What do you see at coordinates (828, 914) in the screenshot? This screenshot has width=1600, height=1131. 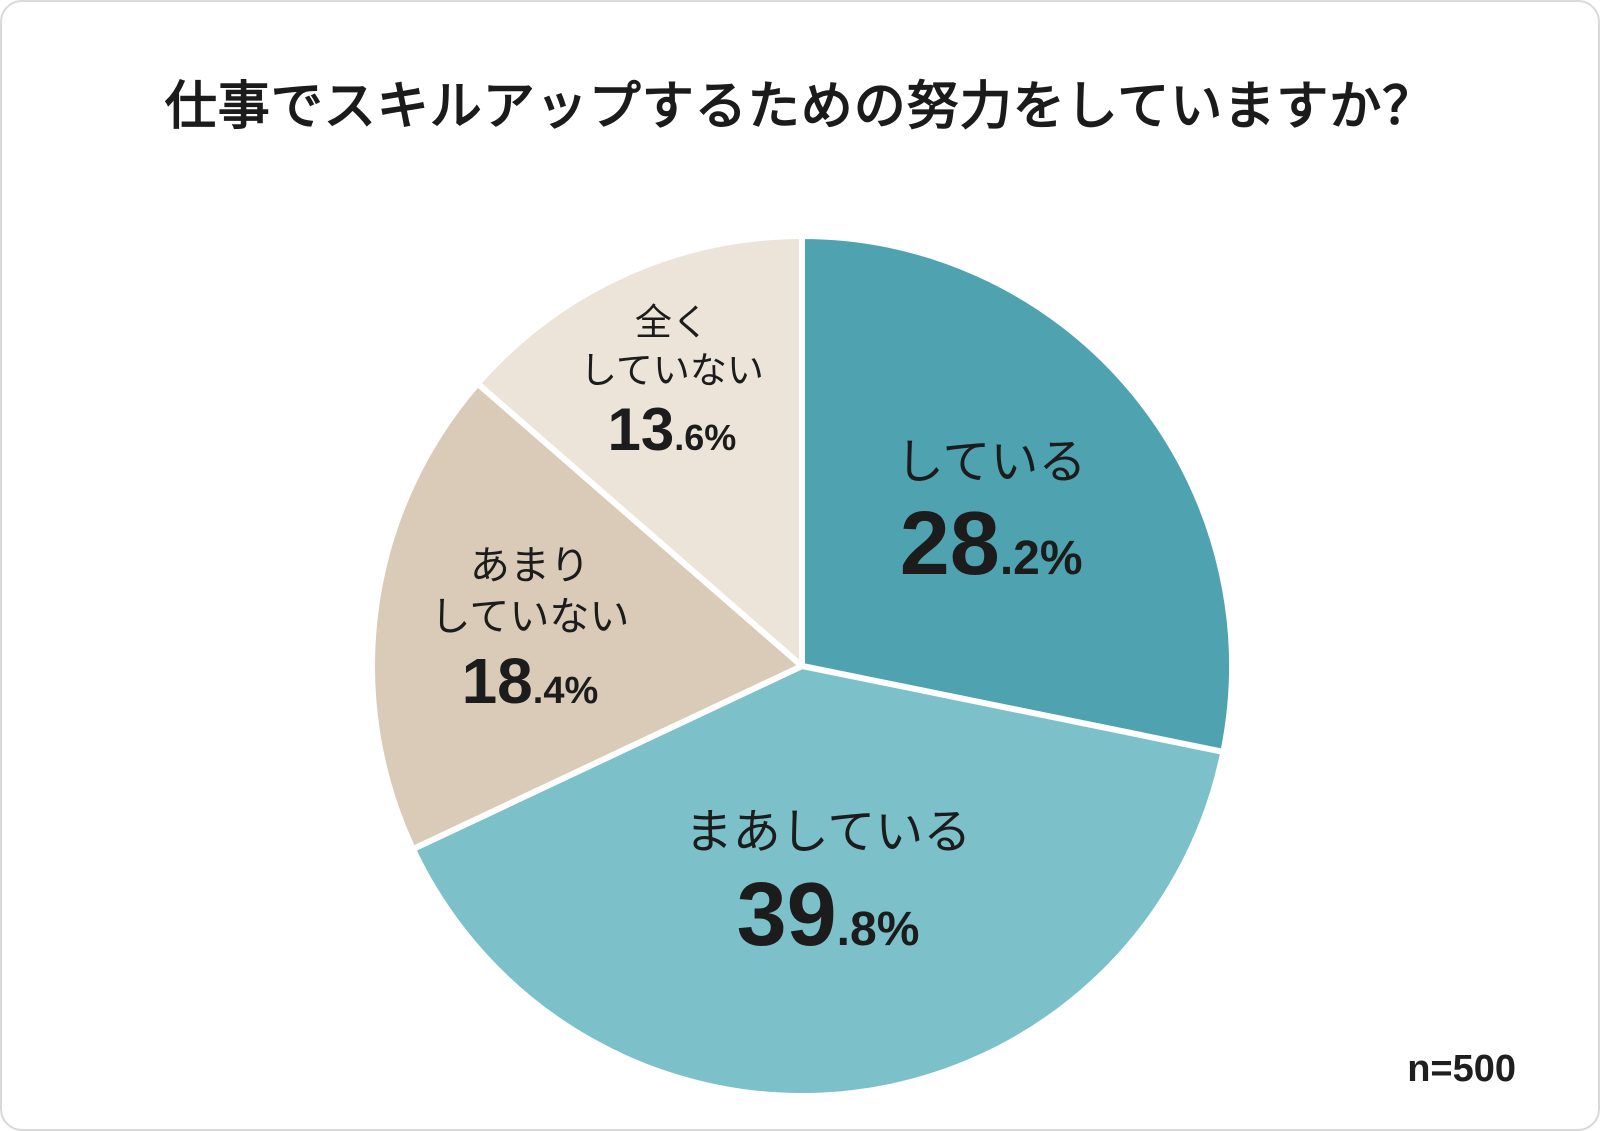 I see `slice-percent-label: 39.8%` at bounding box center [828, 914].